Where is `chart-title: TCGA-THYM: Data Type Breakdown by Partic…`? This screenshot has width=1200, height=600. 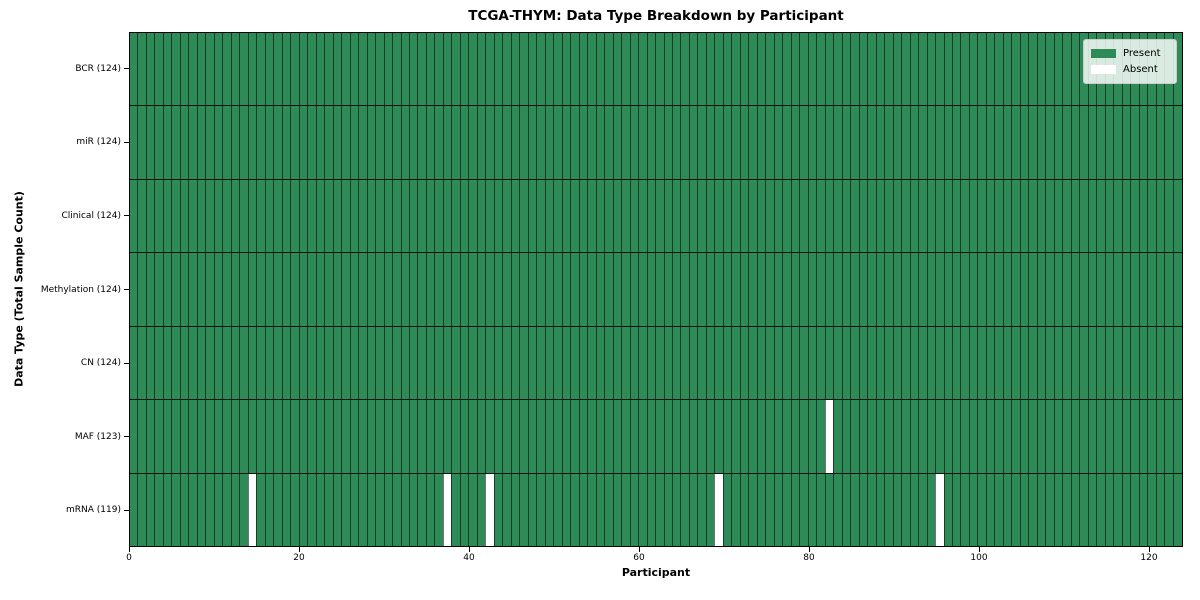 chart-title: TCGA-THYM: Data Type Breakdown by Partic… is located at coordinates (656, 16).